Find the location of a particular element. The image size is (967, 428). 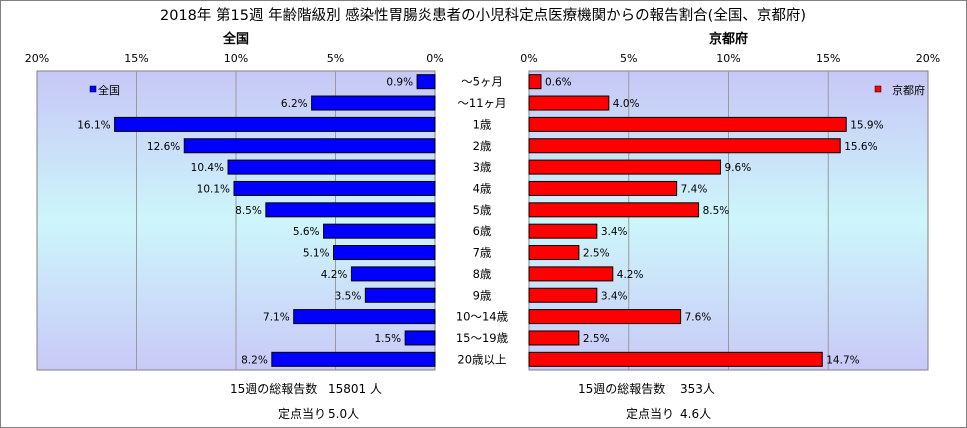

kyoto-tick-label: 5% is located at coordinates (628, 58).